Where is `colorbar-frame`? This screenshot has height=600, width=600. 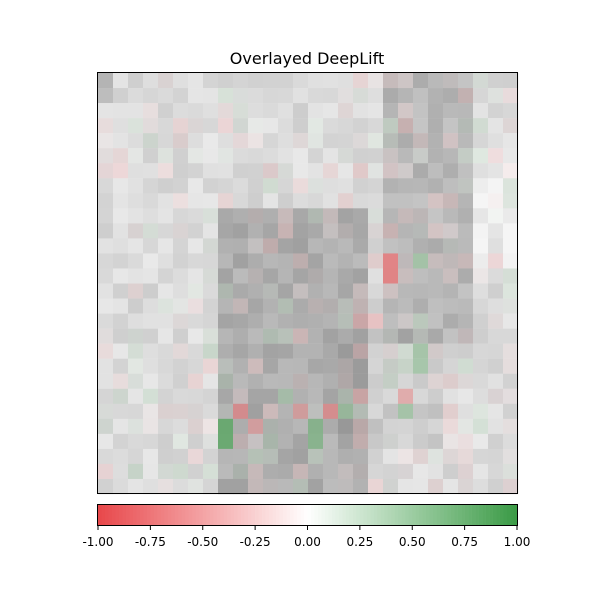 colorbar-frame is located at coordinates (307, 515).